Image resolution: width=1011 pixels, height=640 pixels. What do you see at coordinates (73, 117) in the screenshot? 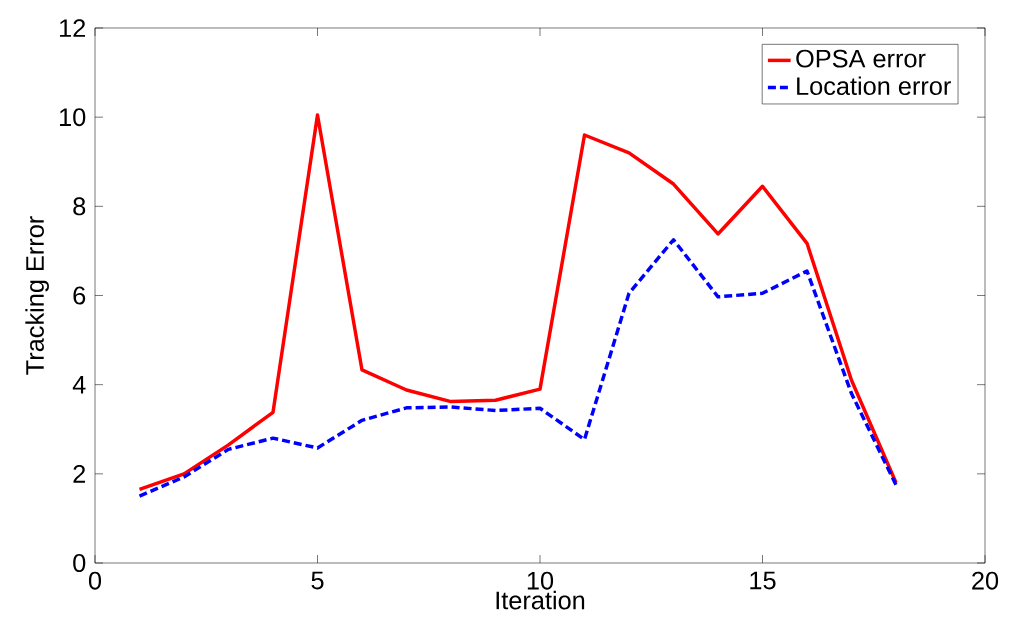
I see `y-tick-label: 10` at bounding box center [73, 117].